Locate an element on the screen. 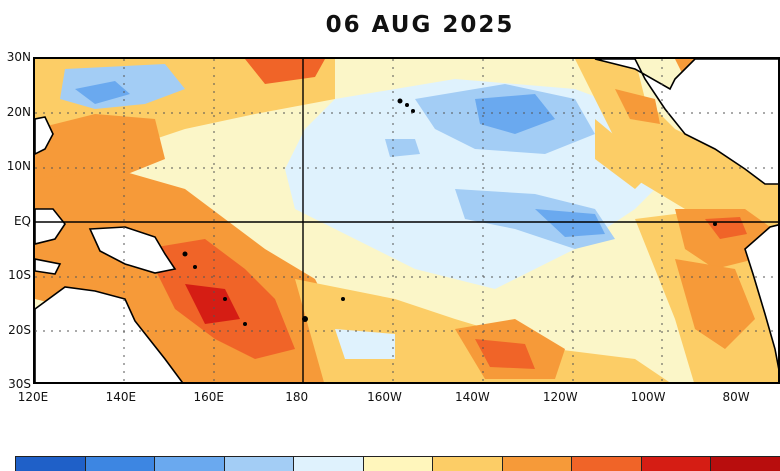 This screenshot has width=780, height=471. lat-label: EQ is located at coordinates (22, 220).